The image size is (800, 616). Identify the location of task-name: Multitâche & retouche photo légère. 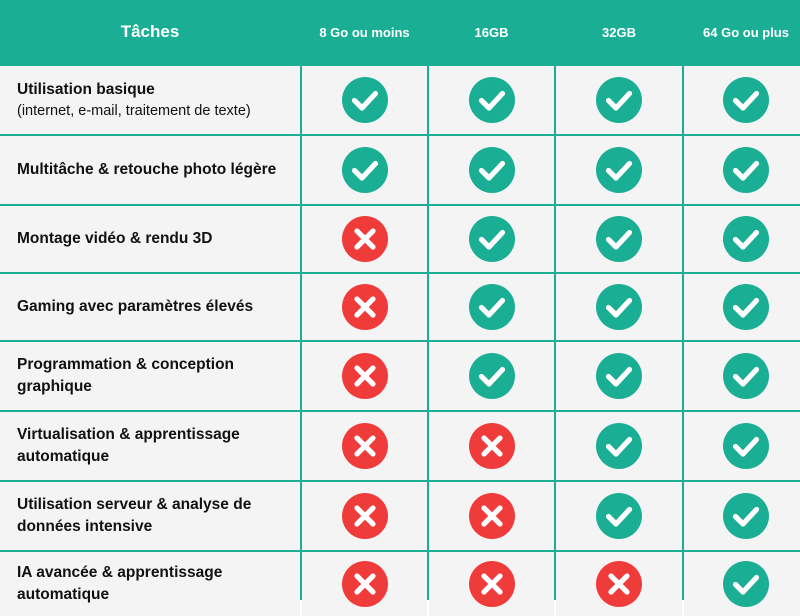
(147, 169).